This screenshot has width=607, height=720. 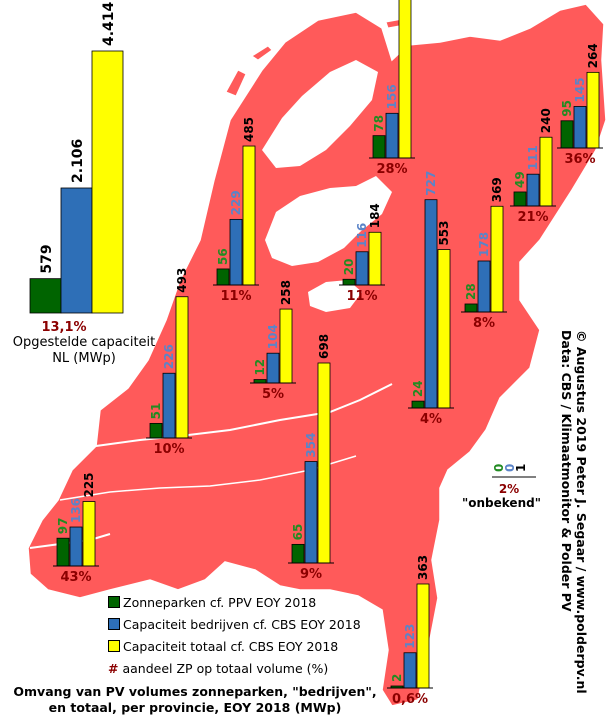 What do you see at coordinates (273, 394) in the screenshot?
I see `share-label: 5%` at bounding box center [273, 394].